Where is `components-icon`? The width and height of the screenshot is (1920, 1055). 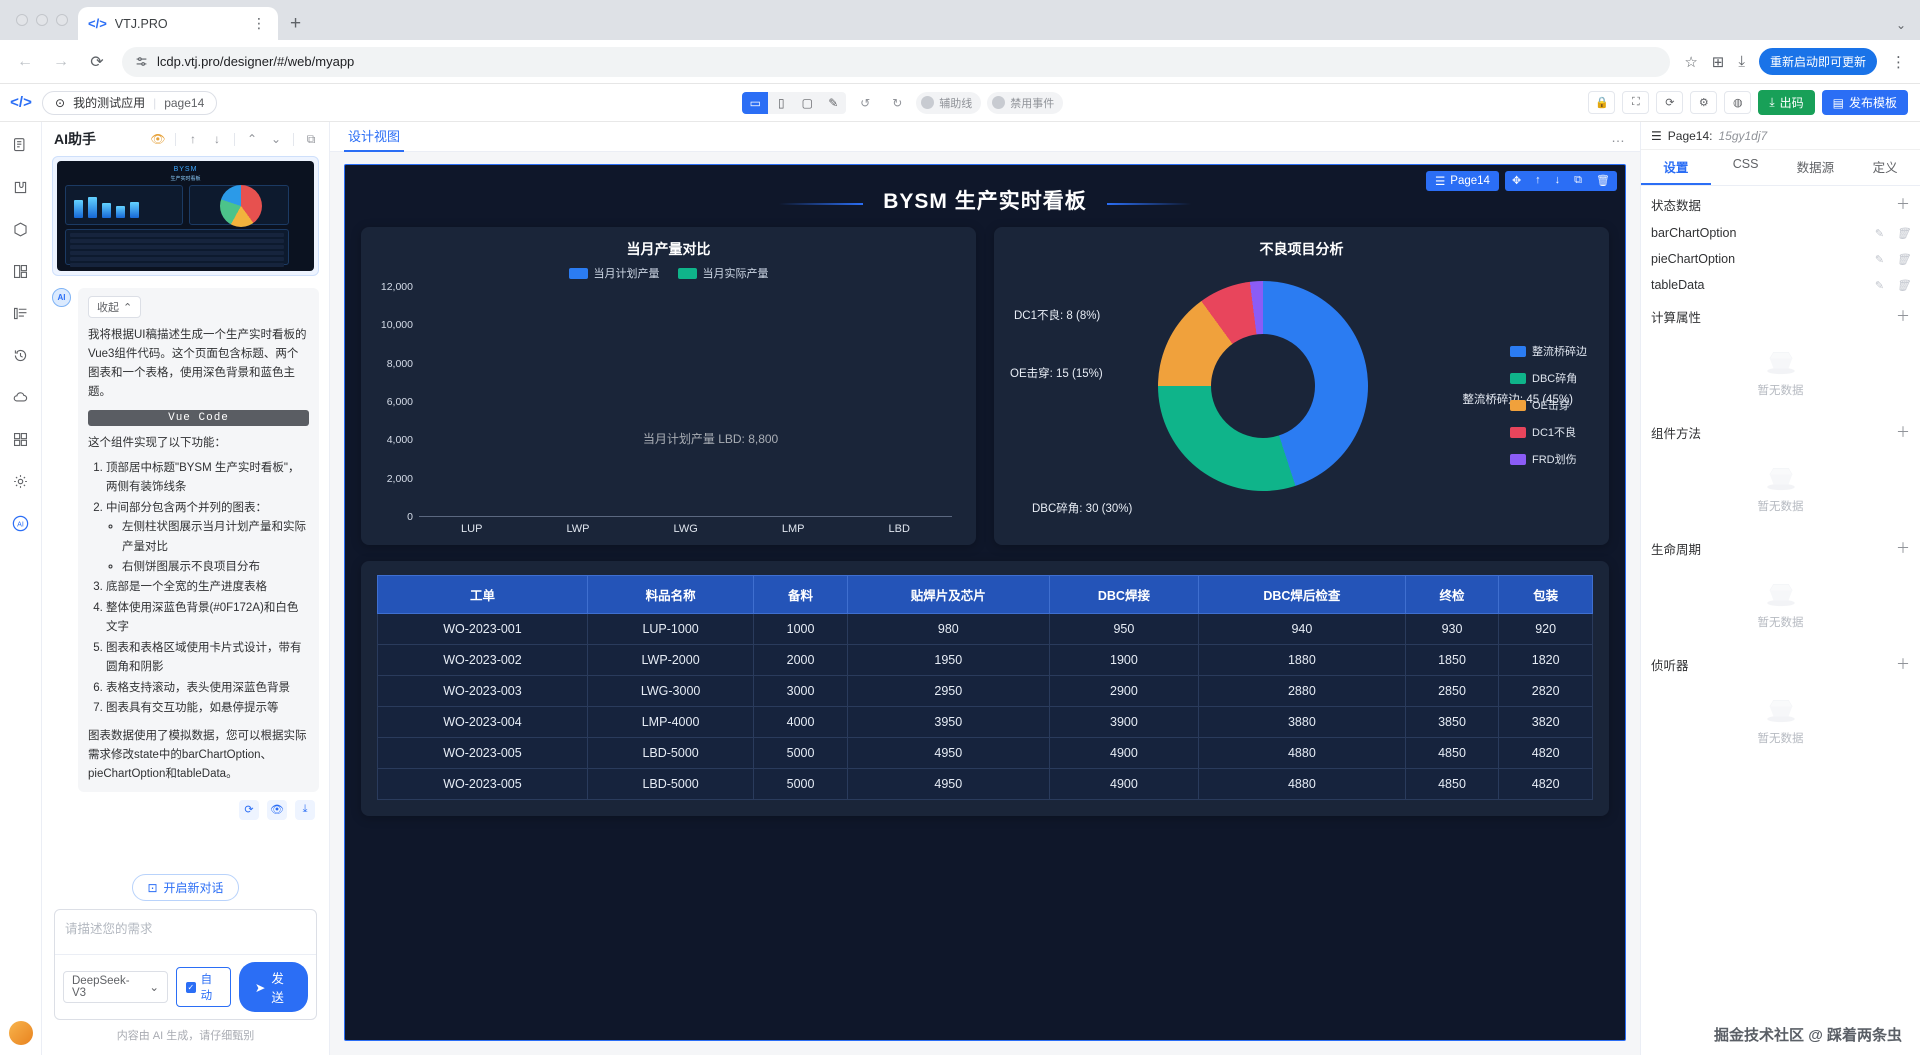 components-icon is located at coordinates (21, 187).